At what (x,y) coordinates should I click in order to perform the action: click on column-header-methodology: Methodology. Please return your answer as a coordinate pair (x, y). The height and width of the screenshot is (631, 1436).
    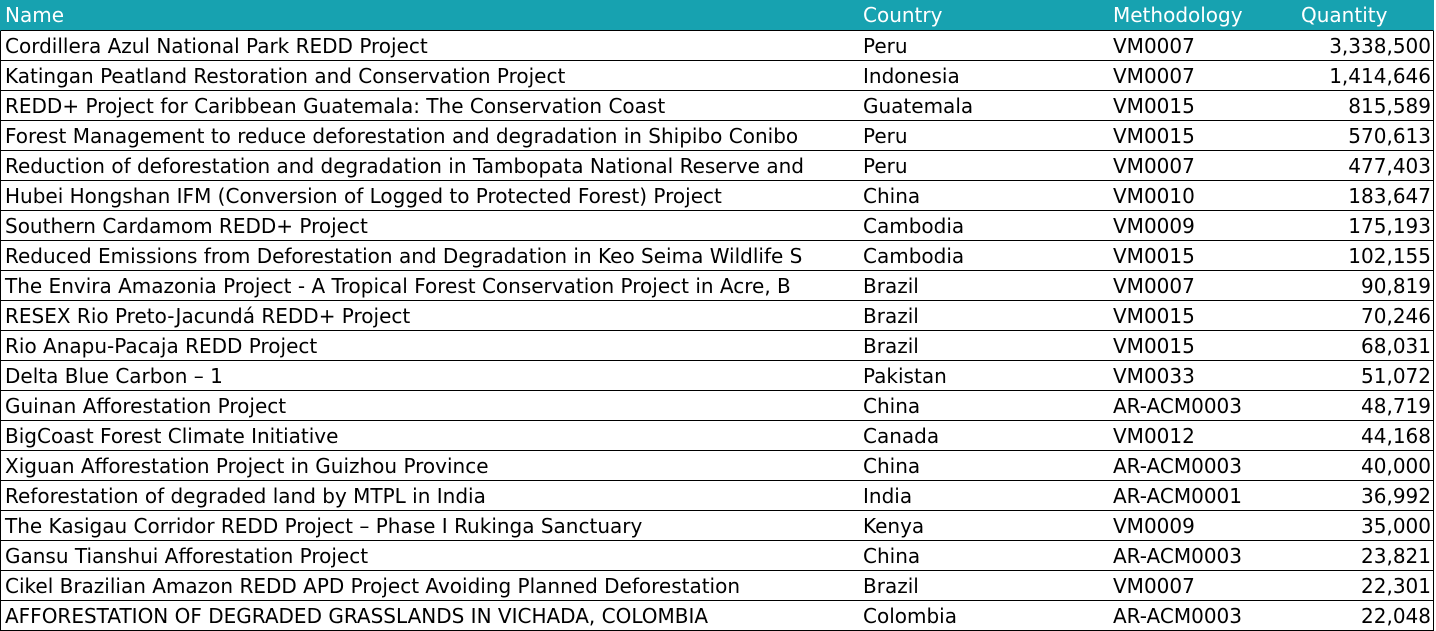
    Looking at the image, I should click on (1178, 15).